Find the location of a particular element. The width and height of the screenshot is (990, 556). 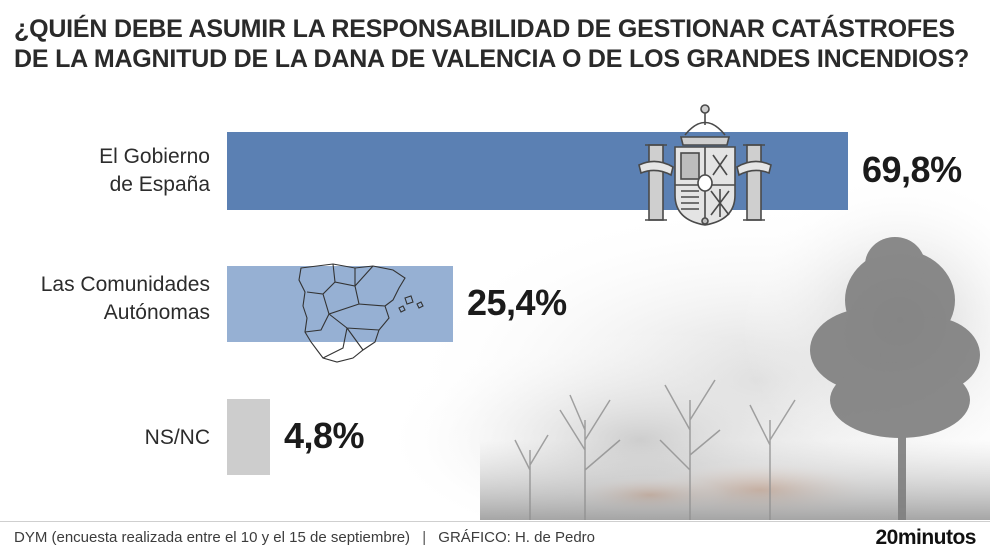

category-label-gobierno: El Gobierno de España is located at coordinates (110, 171).